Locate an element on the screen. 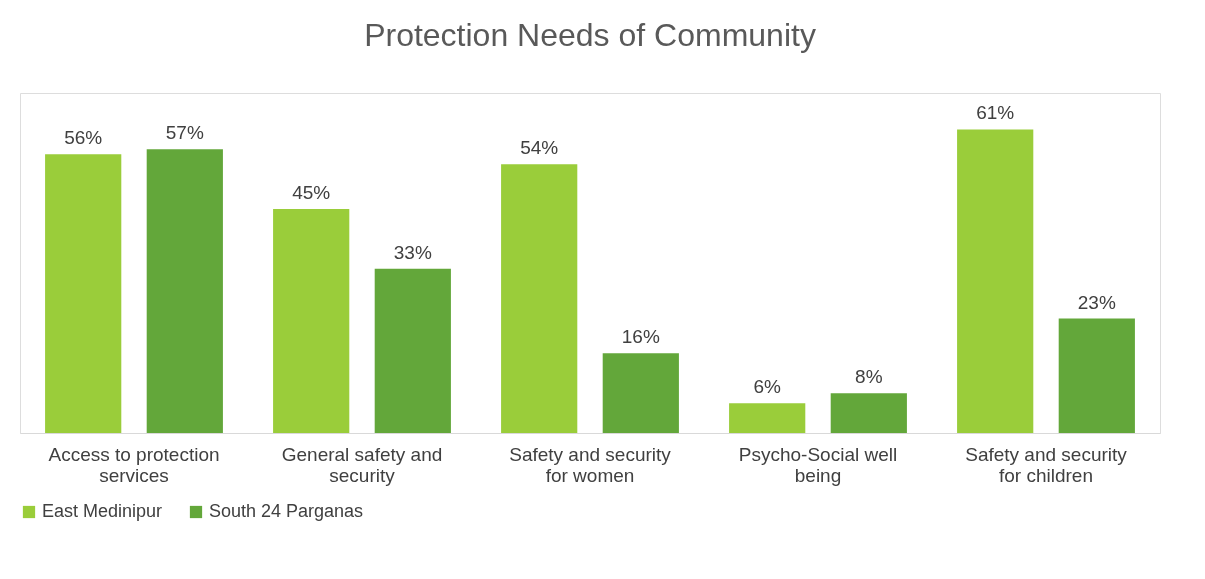  data-label: 57% is located at coordinates (184, 133).